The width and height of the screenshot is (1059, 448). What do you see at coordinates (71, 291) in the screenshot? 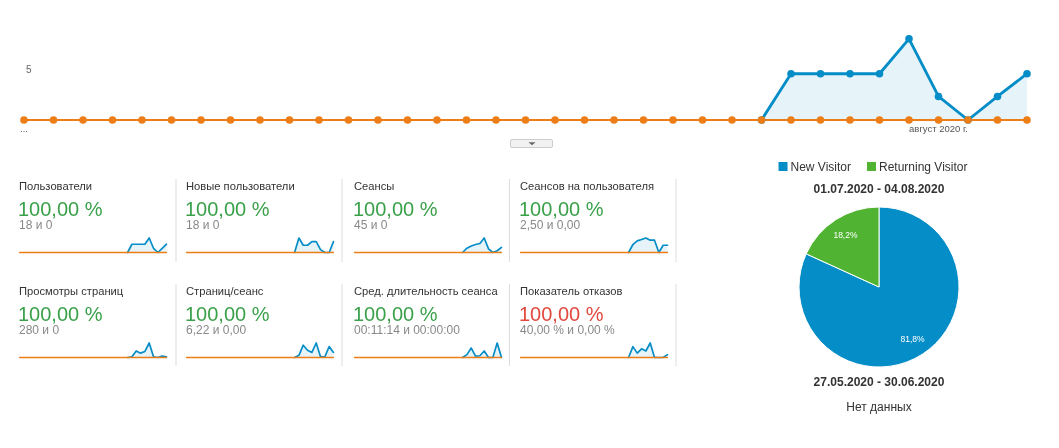
I see `chart-title: Просмотры страниц` at bounding box center [71, 291].